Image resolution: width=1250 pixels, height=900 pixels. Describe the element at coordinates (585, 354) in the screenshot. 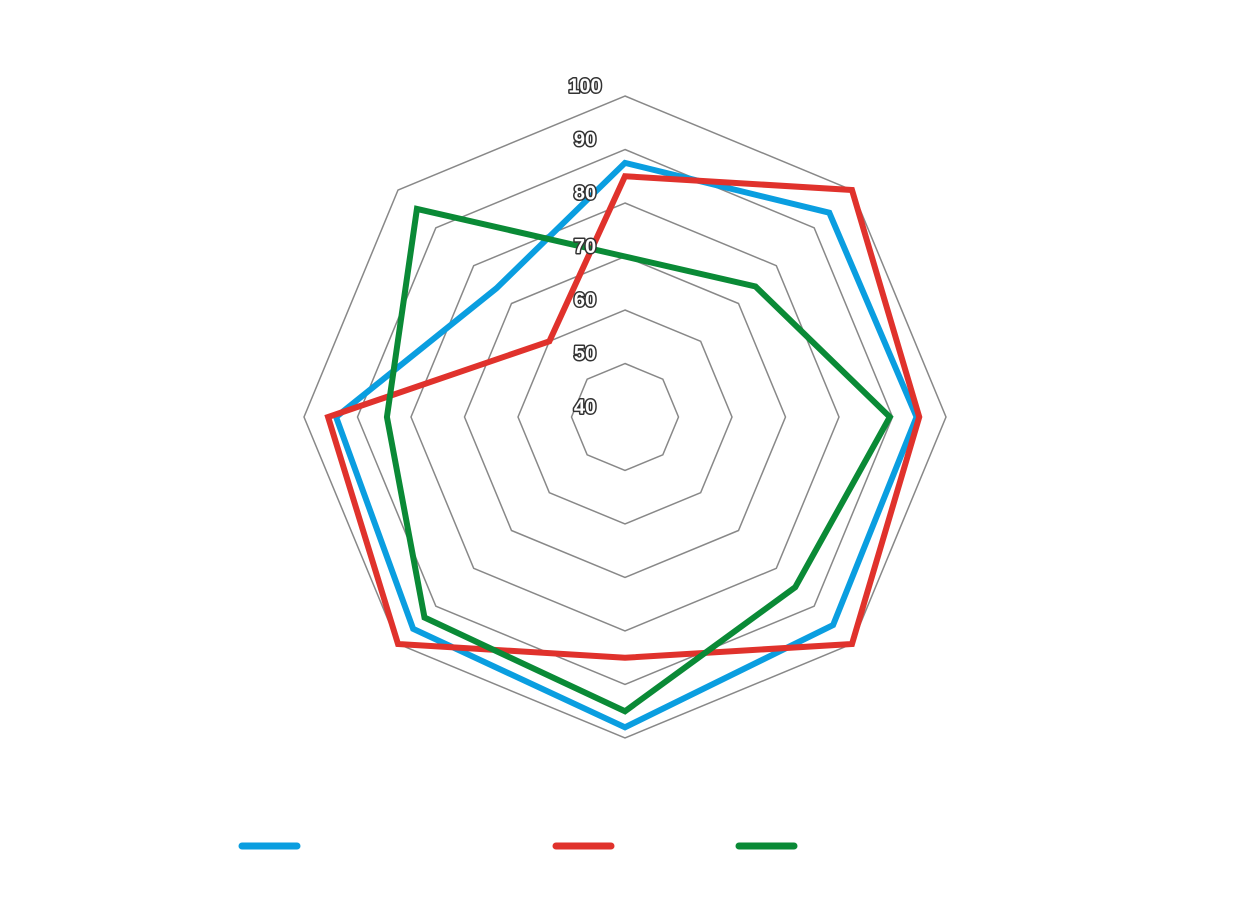

I see `r-tick-label: 50` at that location.